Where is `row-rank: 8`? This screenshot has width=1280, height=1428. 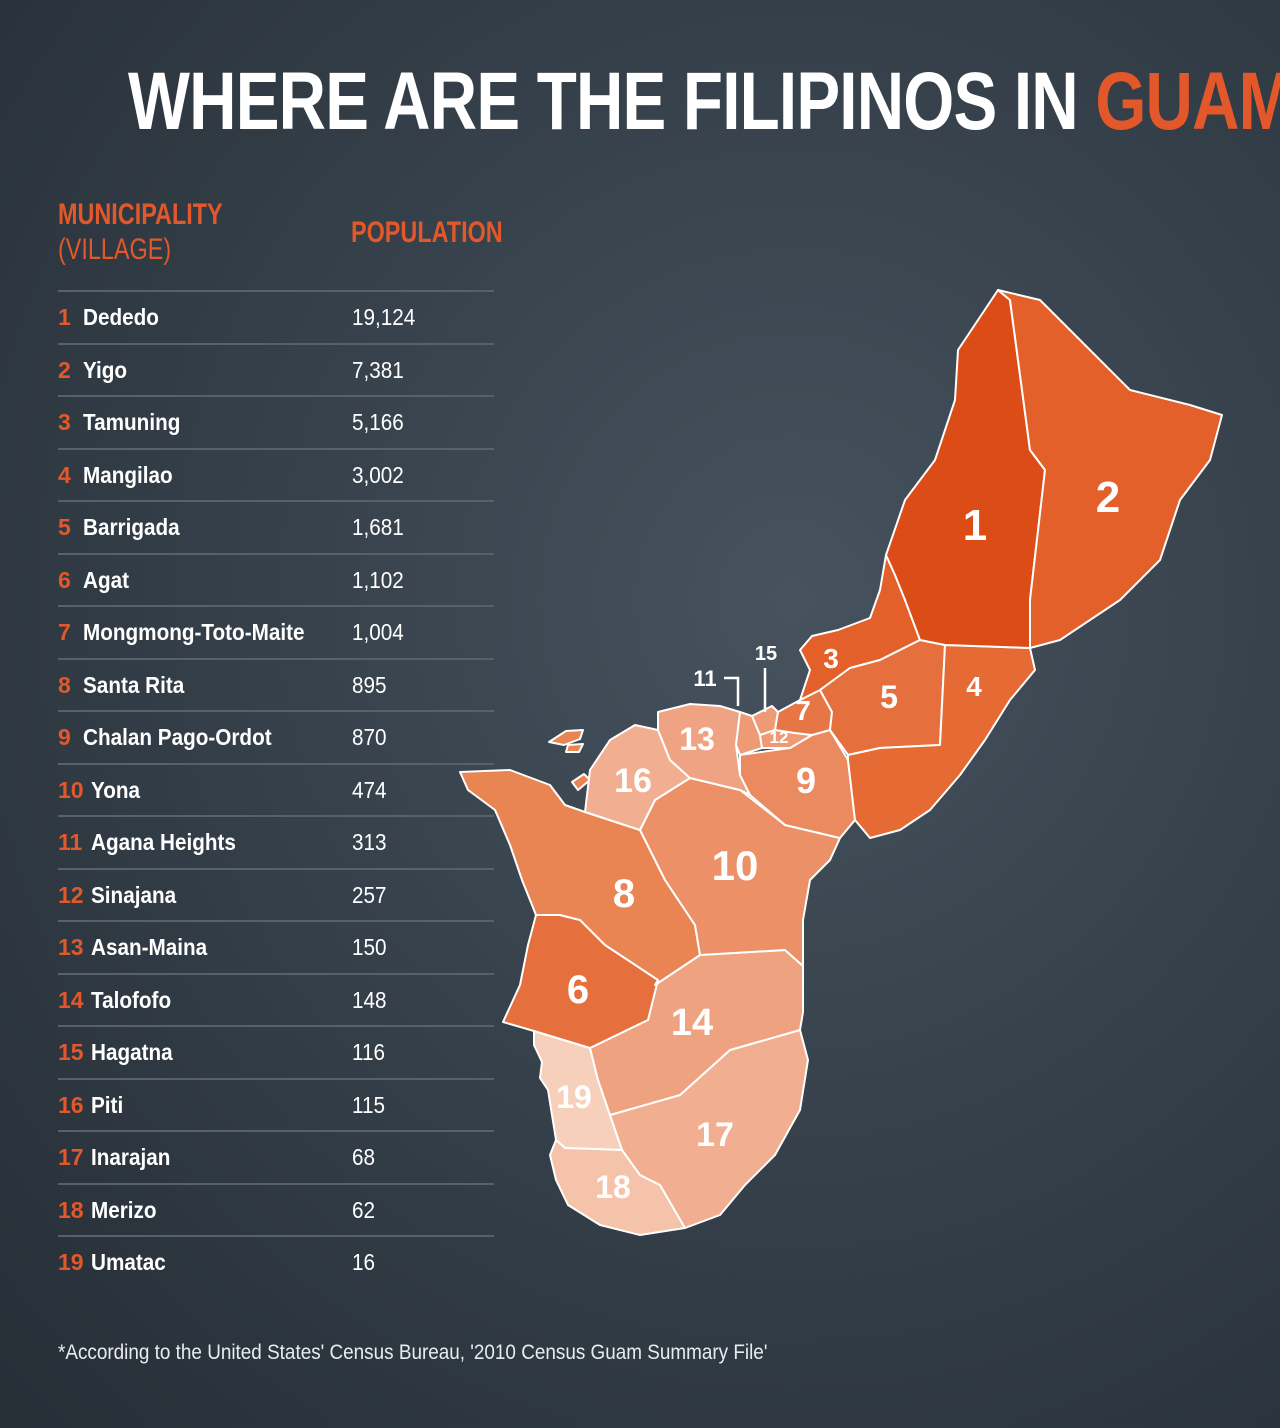
row-rank: 8 is located at coordinates (64, 684).